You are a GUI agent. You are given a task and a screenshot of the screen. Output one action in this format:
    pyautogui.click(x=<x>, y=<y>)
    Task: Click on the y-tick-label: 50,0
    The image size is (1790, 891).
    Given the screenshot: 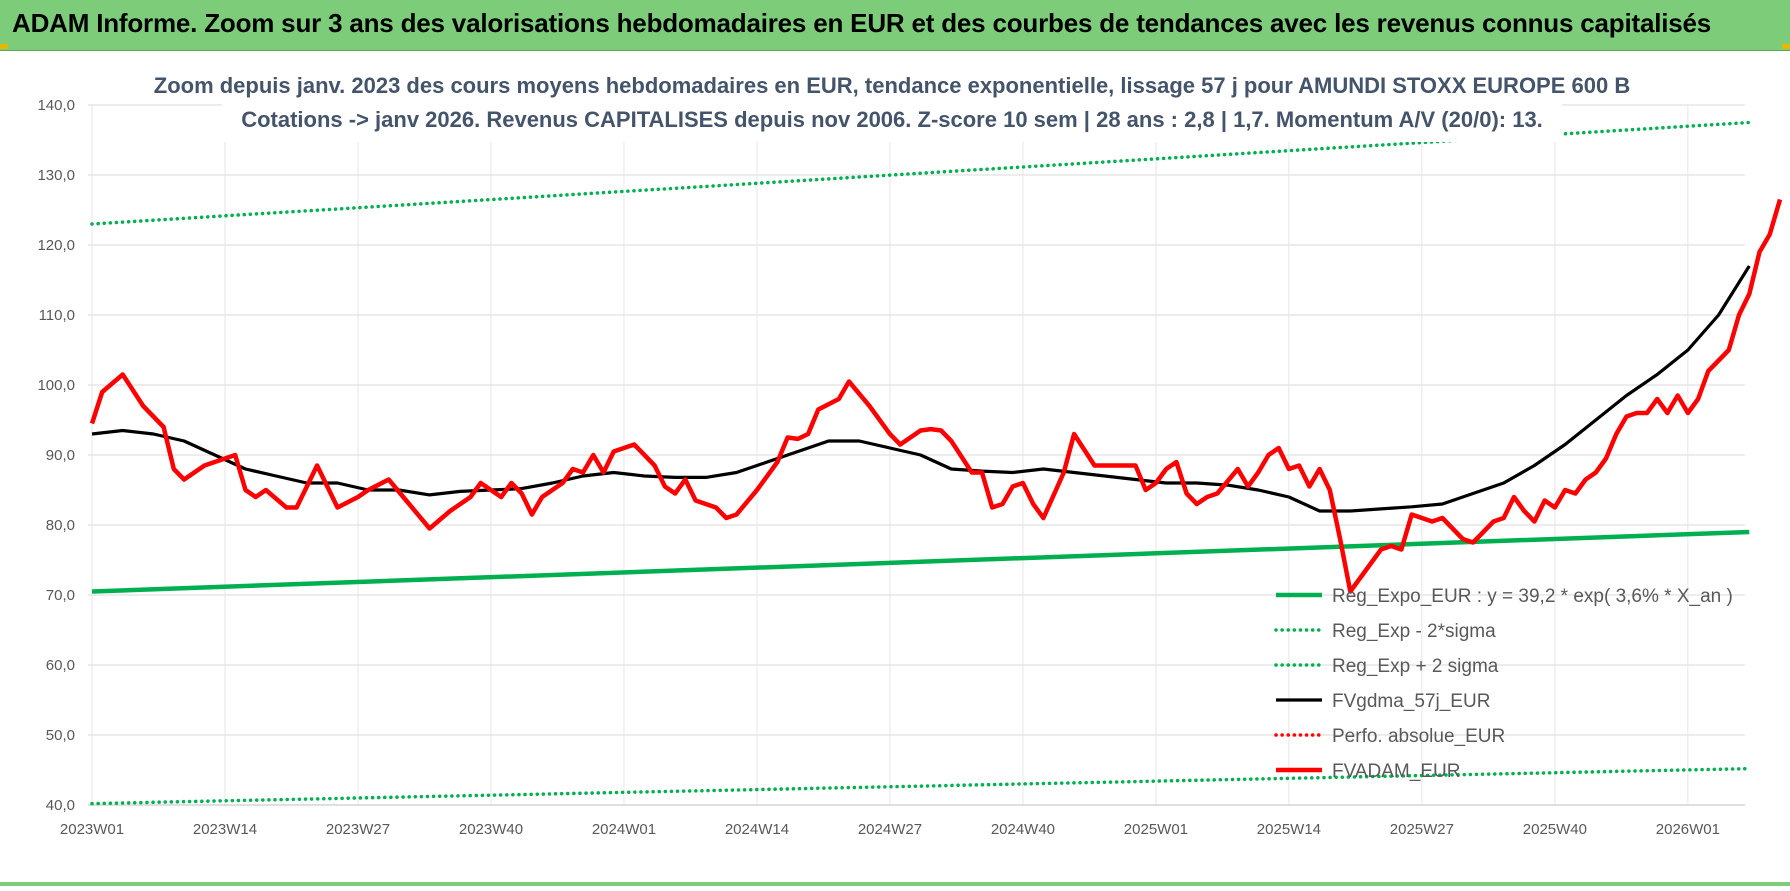 What is the action you would take?
    pyautogui.click(x=60, y=735)
    